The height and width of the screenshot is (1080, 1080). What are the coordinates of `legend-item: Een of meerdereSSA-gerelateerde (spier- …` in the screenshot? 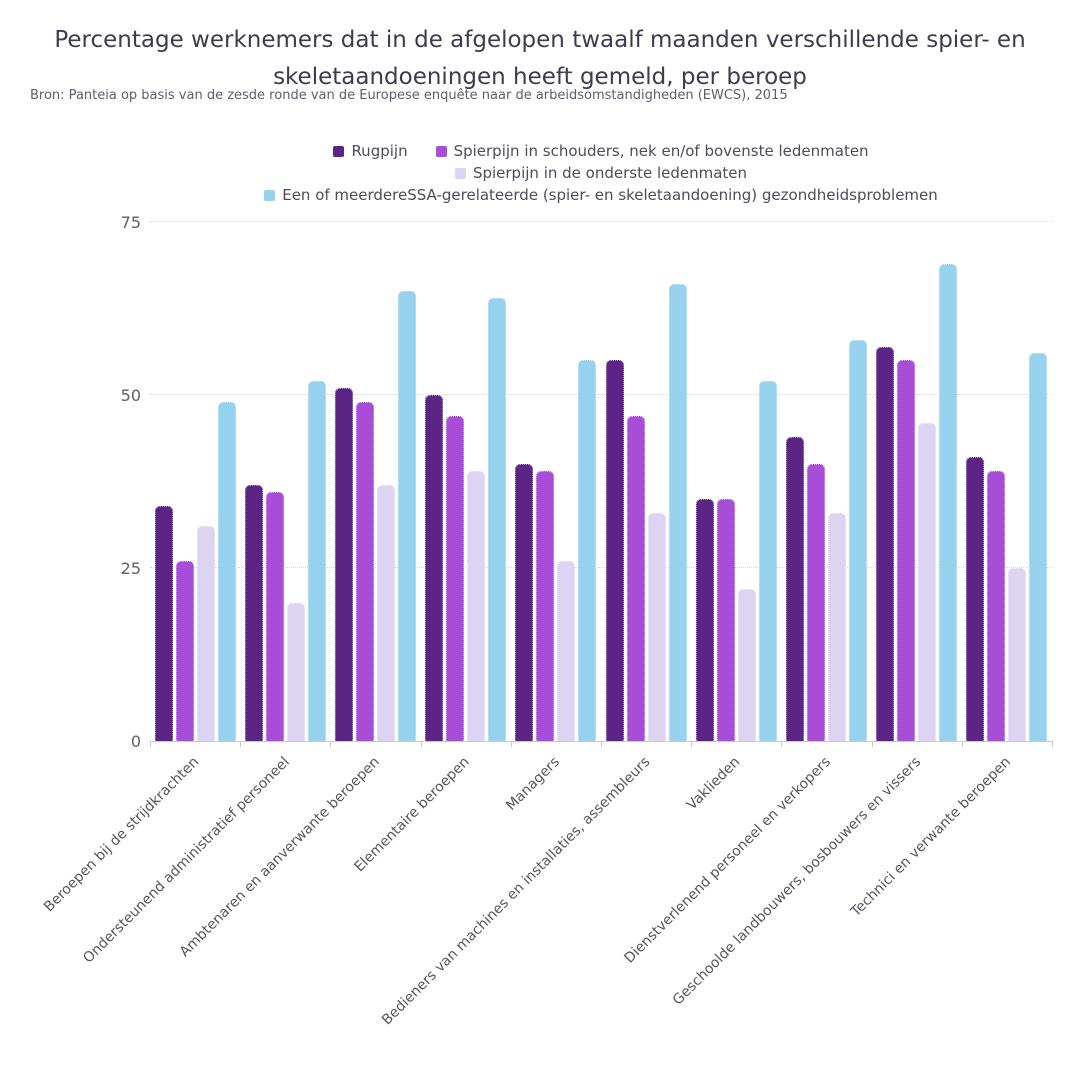 It's located at (601, 195).